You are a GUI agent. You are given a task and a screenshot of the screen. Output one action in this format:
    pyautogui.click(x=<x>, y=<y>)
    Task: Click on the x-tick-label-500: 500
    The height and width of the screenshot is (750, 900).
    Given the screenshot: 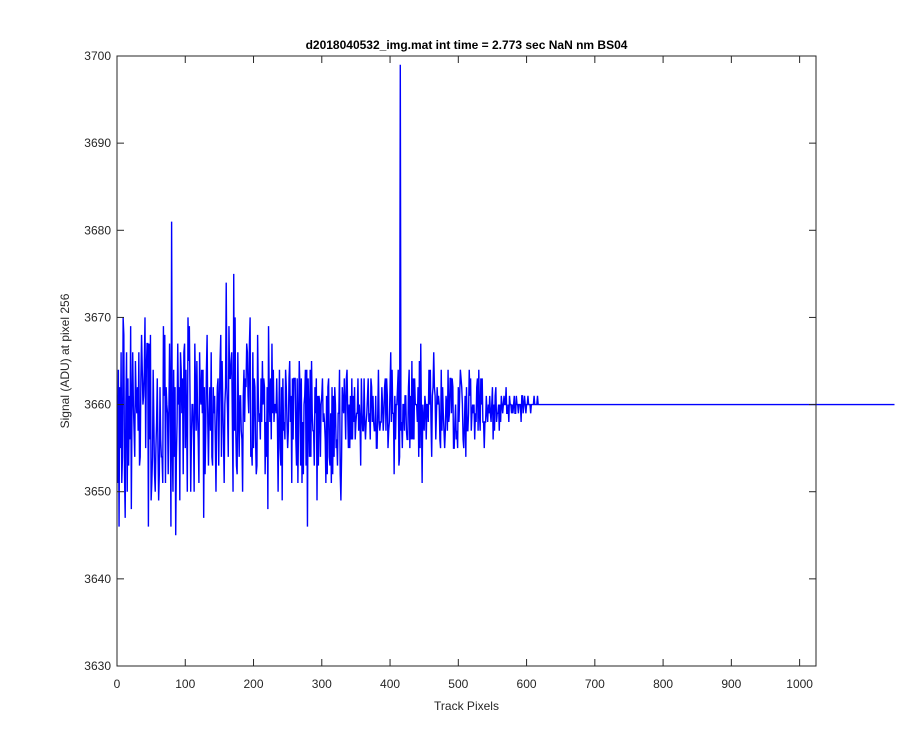 What is the action you would take?
    pyautogui.click(x=458, y=684)
    